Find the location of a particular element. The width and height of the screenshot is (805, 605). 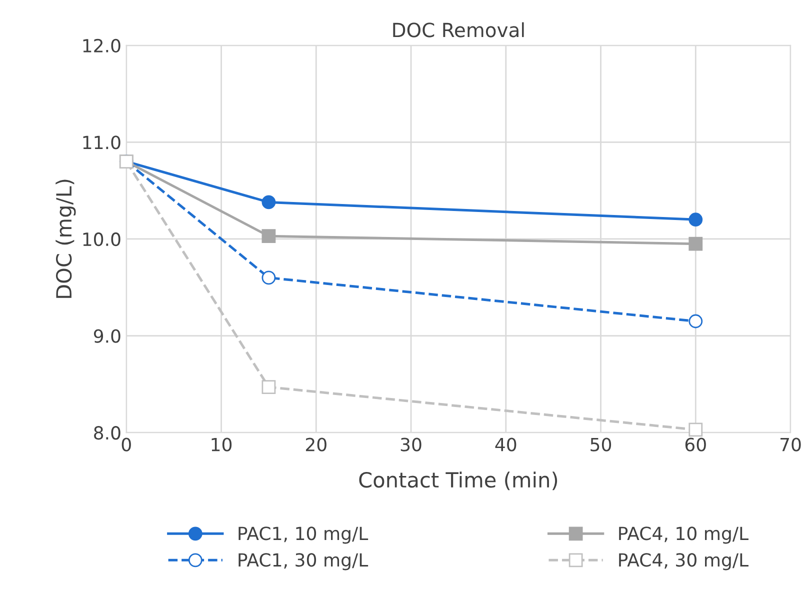

legend-label: PAC4, 30 mg/L is located at coordinates (683, 561).